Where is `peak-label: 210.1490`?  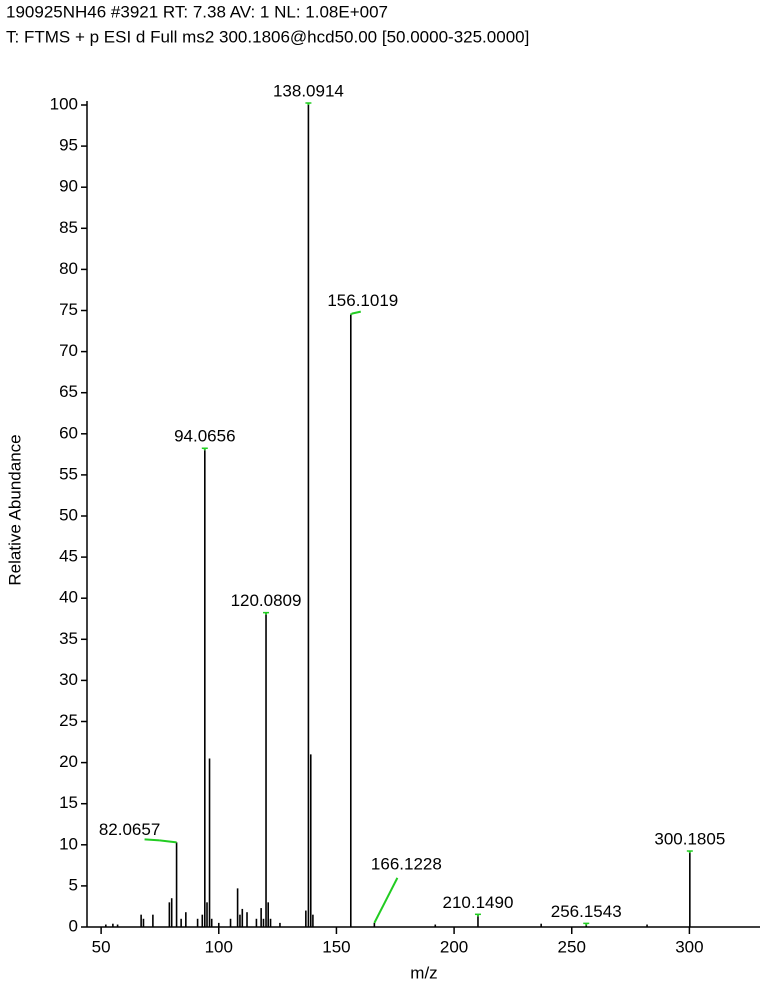
peak-label: 210.1490 is located at coordinates (478, 902).